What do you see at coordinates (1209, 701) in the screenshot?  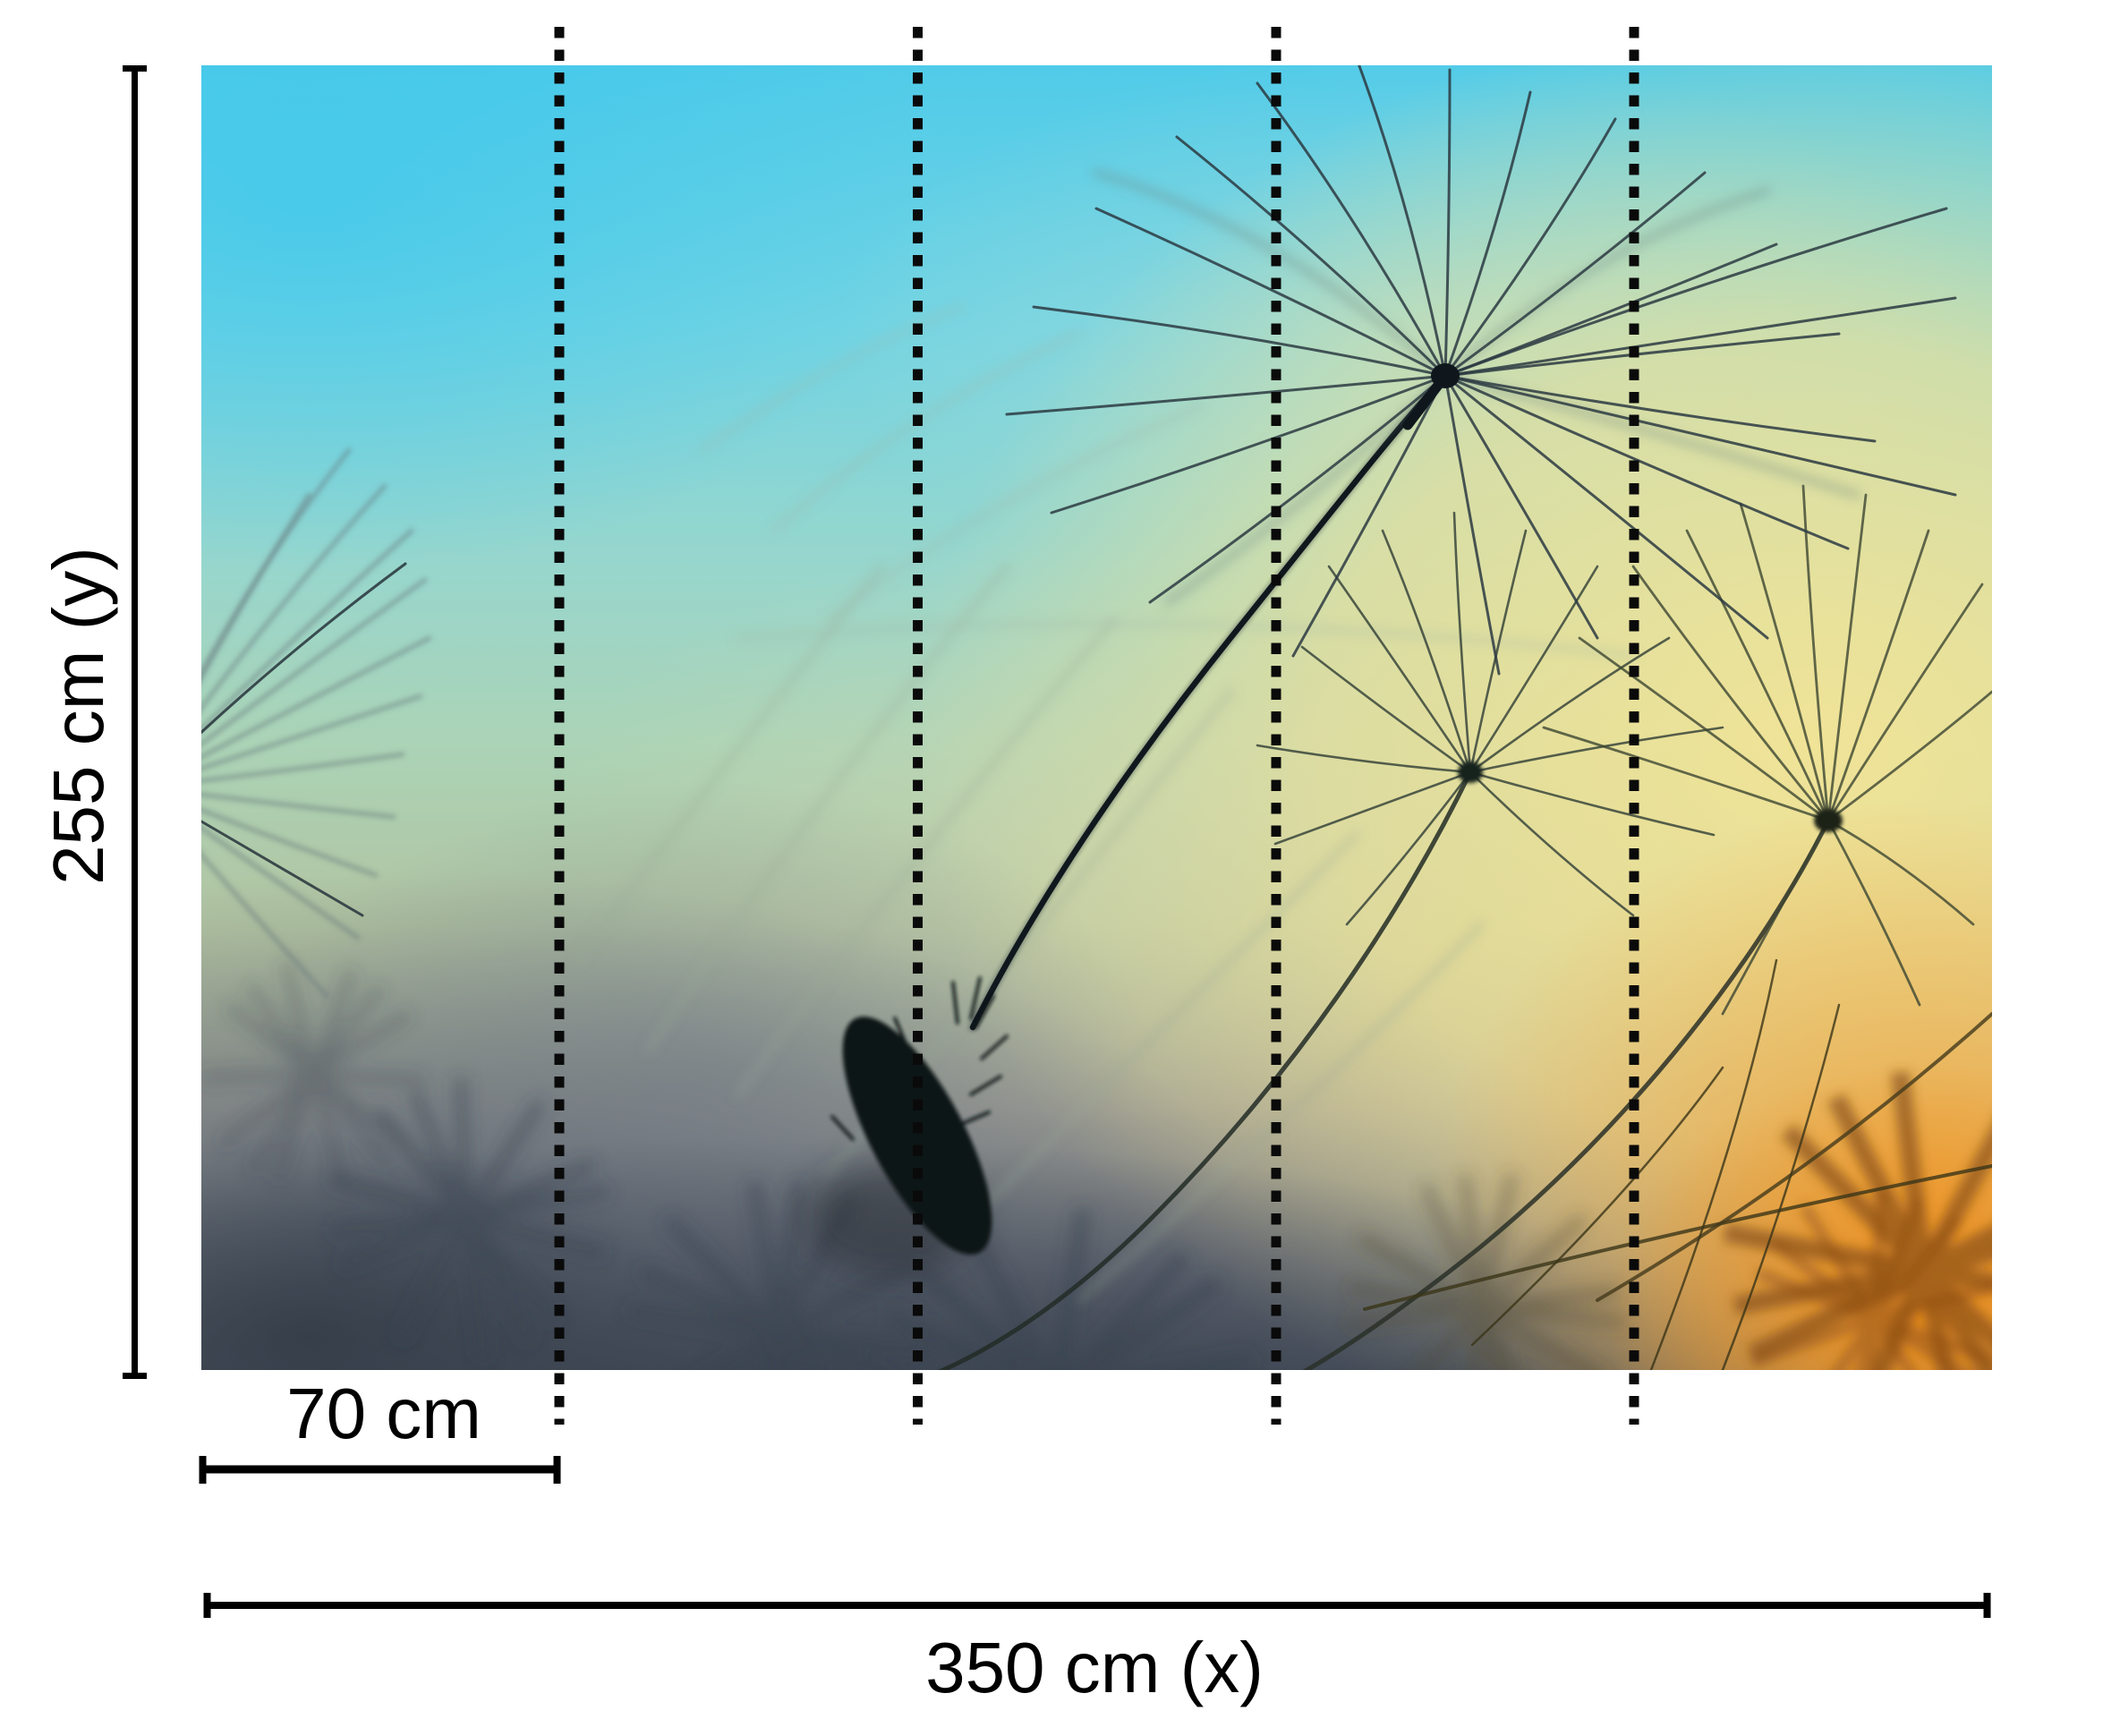 I see `seed-stalk` at bounding box center [1209, 701].